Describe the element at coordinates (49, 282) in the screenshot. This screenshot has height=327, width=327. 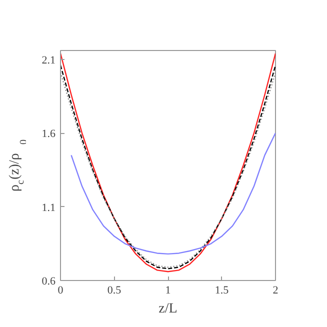
I see `y-tick-label: 0.6` at that location.